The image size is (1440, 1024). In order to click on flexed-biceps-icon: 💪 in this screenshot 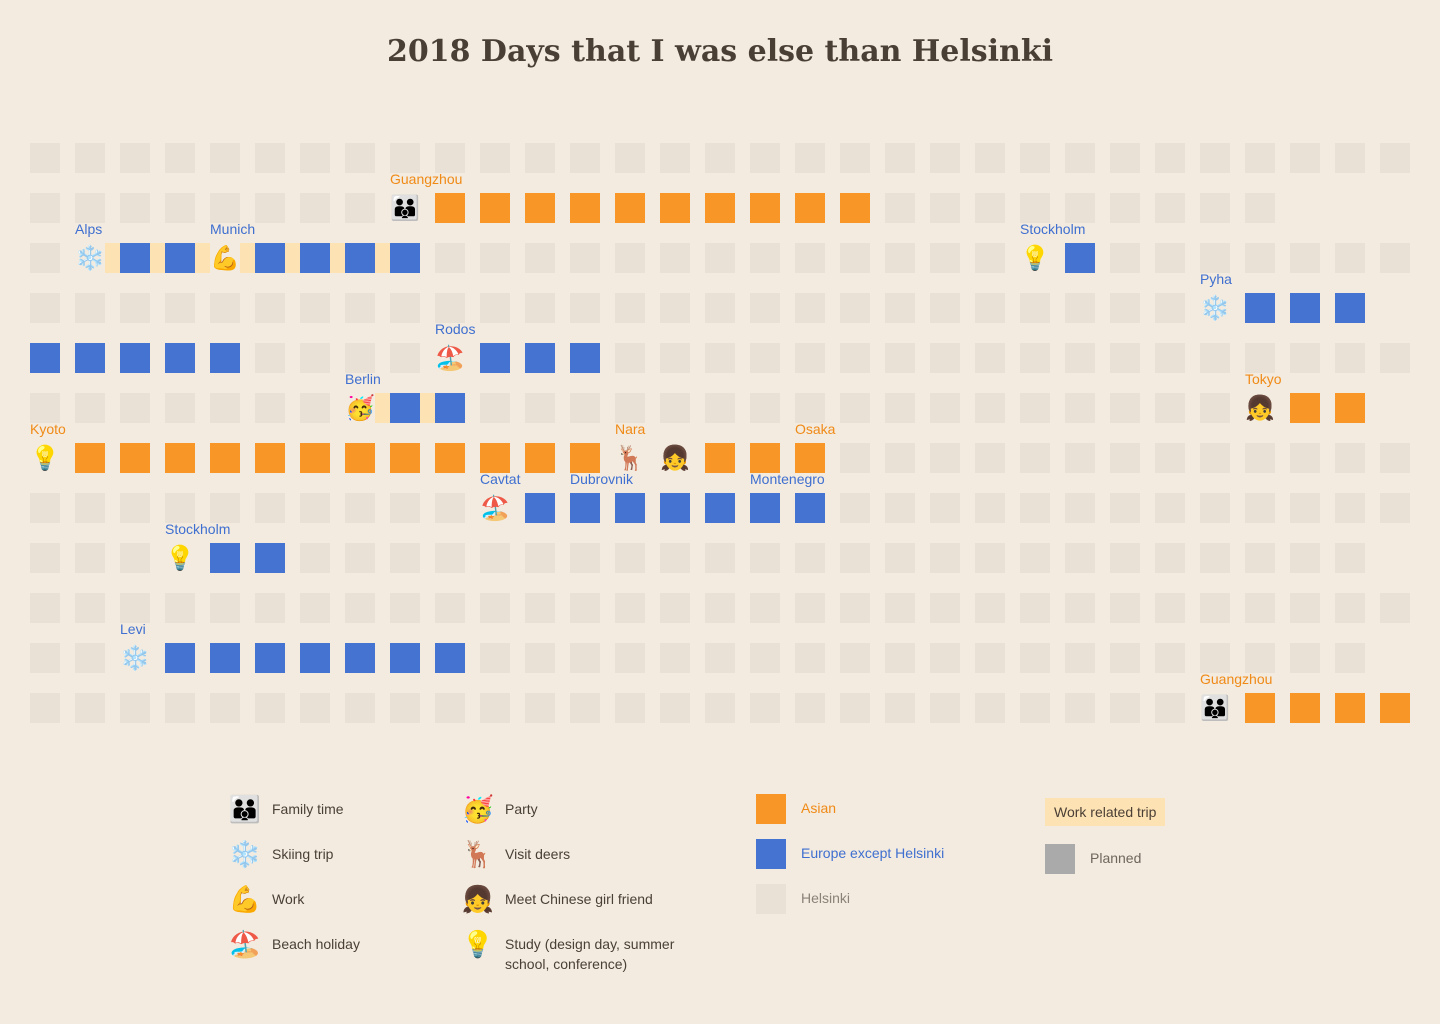, I will do `click(225, 258)`.